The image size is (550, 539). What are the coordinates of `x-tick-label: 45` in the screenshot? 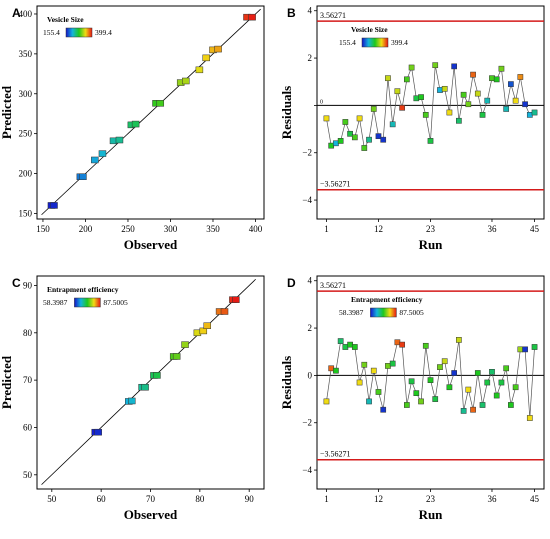 It's located at (535, 499).